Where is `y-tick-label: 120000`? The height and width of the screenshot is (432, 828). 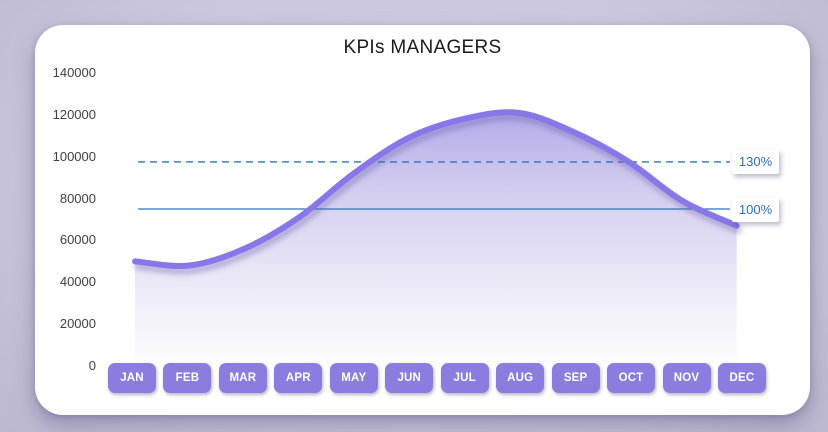
y-tick-label: 120000 is located at coordinates (74, 114).